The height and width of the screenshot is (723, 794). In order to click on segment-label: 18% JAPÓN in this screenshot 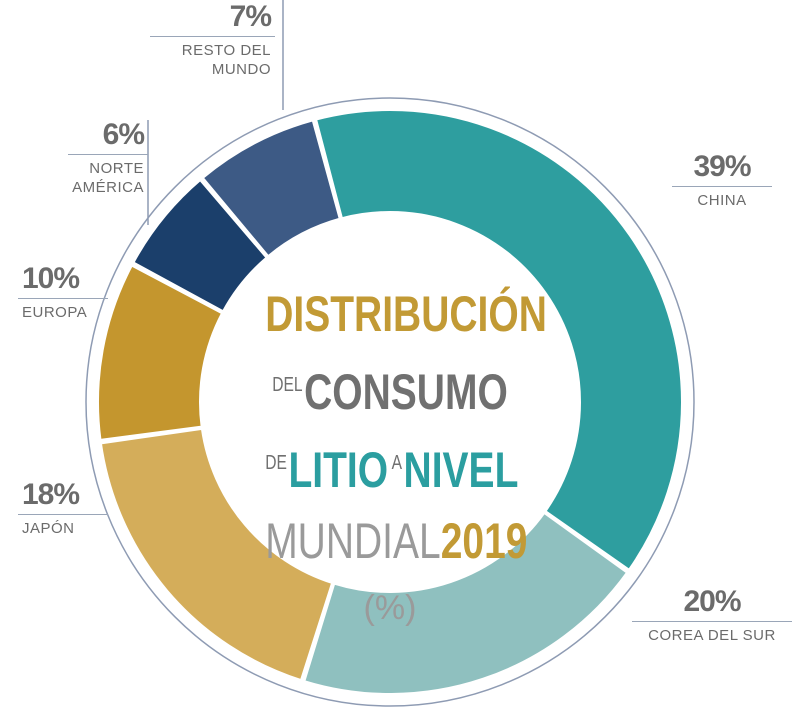, I will do `click(63, 508)`.